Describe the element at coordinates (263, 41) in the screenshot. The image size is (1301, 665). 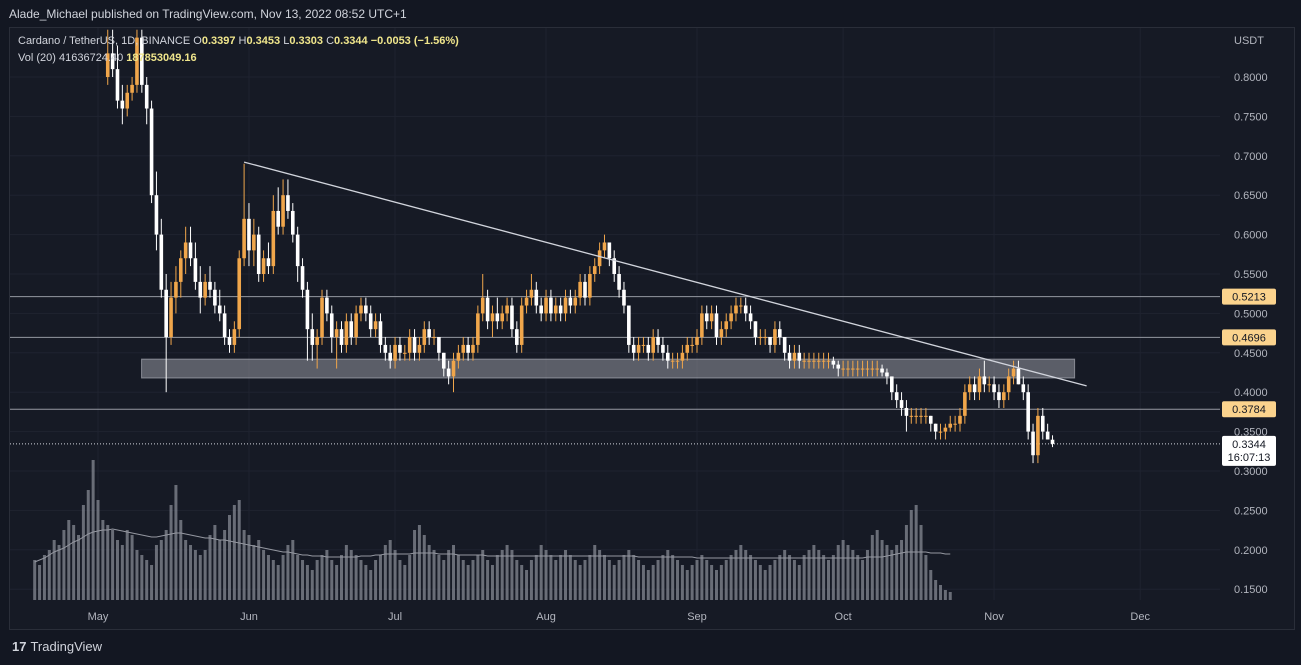
I see `high-value: 0.3453` at that location.